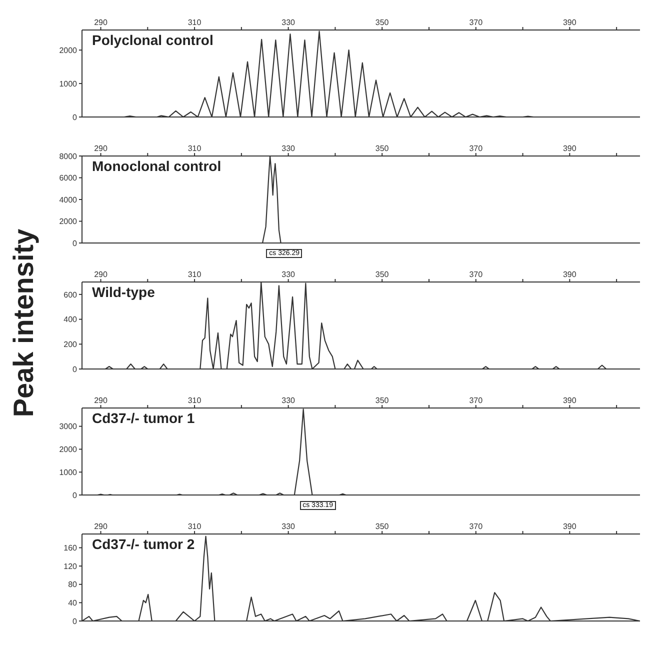  What do you see at coordinates (143, 544) in the screenshot?
I see `chart-title: Cd37-/- tumor 2` at bounding box center [143, 544].